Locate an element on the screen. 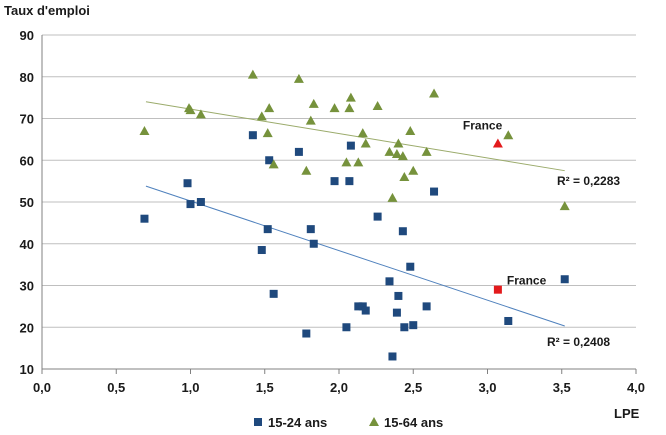 This screenshot has width=666, height=435. r2-label-15-64: R² = 0,2283 is located at coordinates (588, 181).